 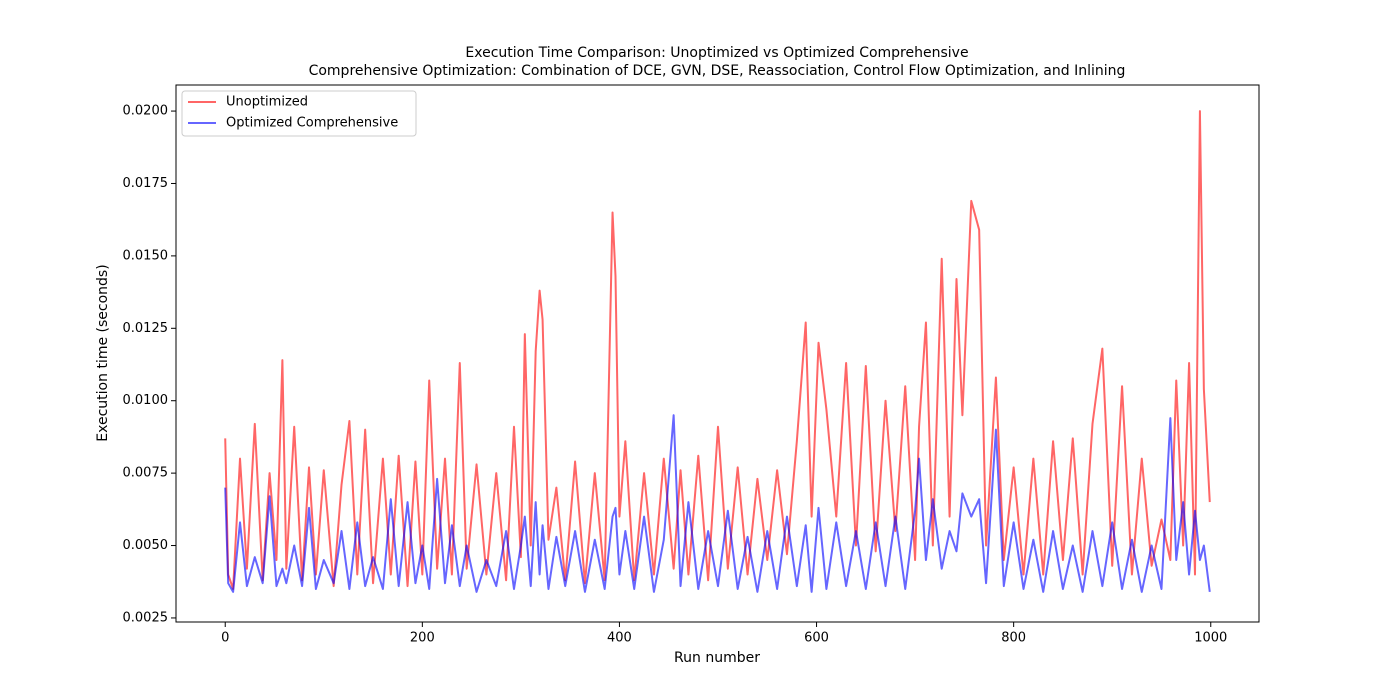 What do you see at coordinates (146, 400) in the screenshot?
I see `y-tick-label: 0.0100` at bounding box center [146, 400].